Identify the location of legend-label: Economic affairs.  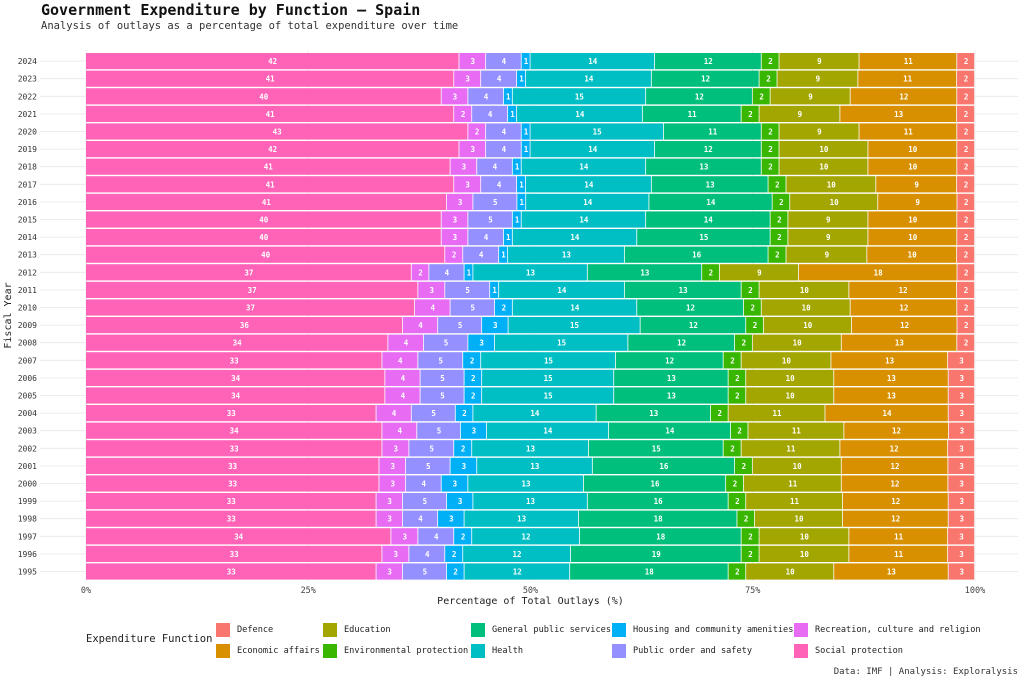
(278, 651).